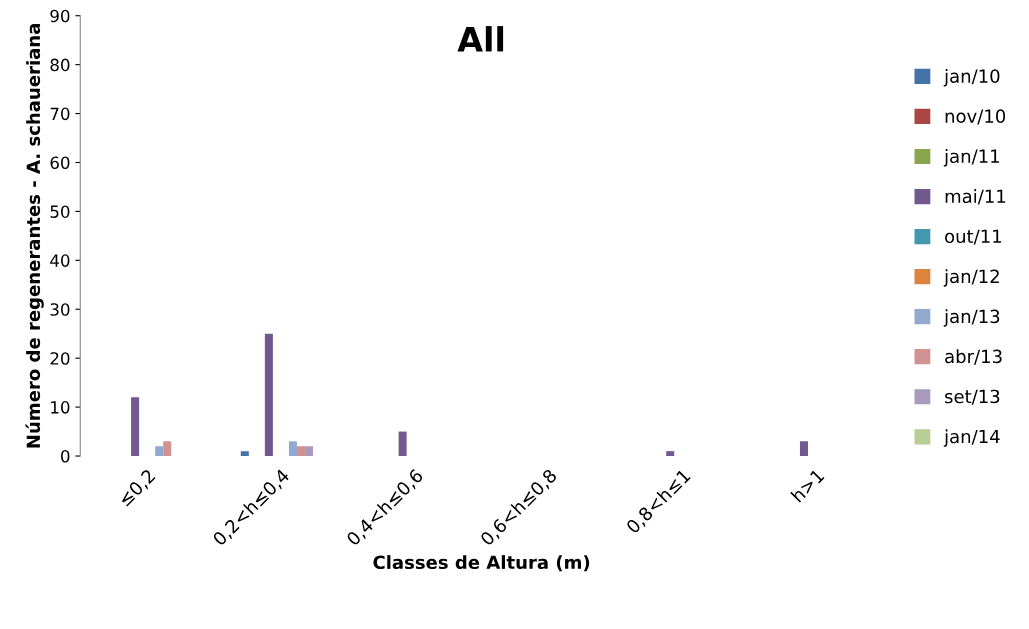 The image size is (1029, 629). What do you see at coordinates (60, 309) in the screenshot?
I see `y-tick-label: 30` at bounding box center [60, 309].